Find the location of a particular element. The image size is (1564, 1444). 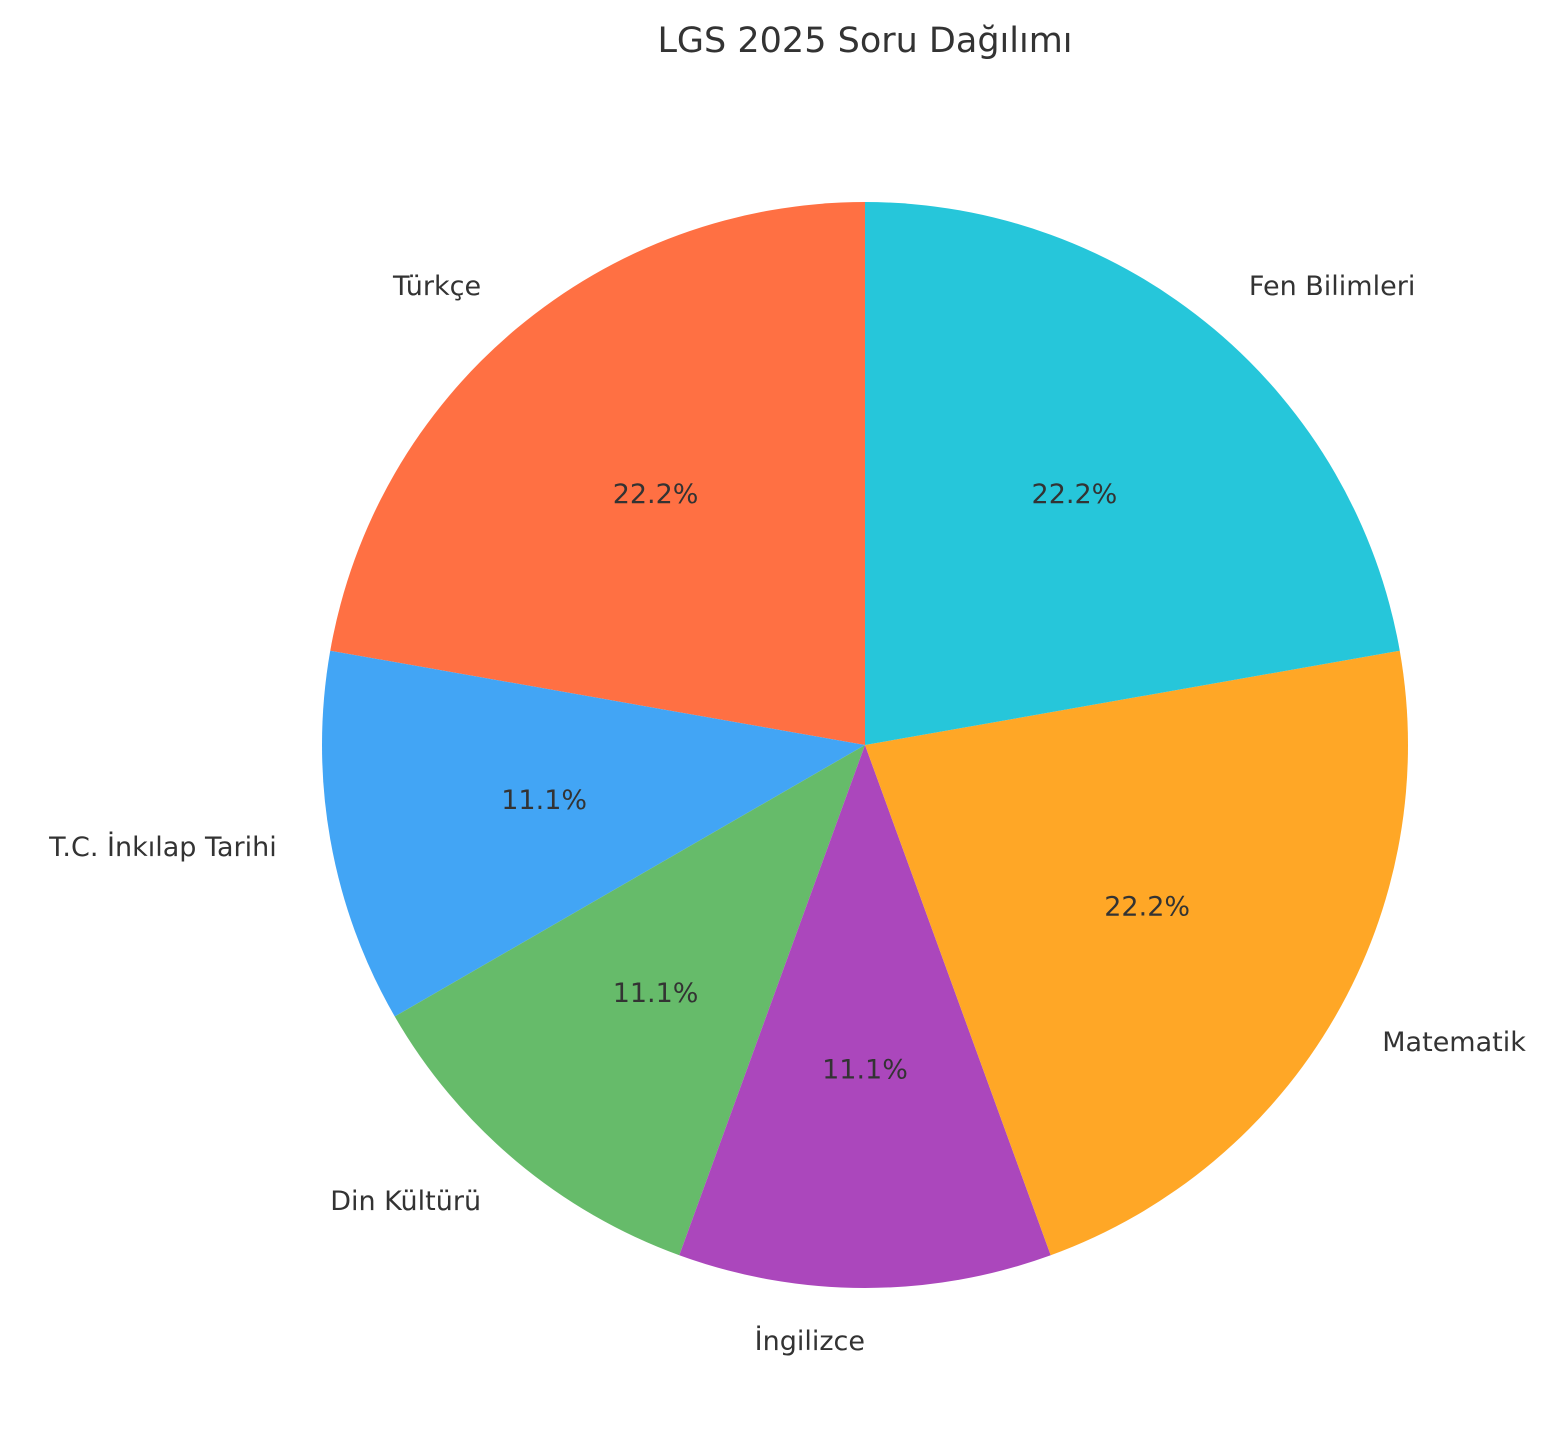

slice-label: Türkçe is located at coordinates (436, 286).